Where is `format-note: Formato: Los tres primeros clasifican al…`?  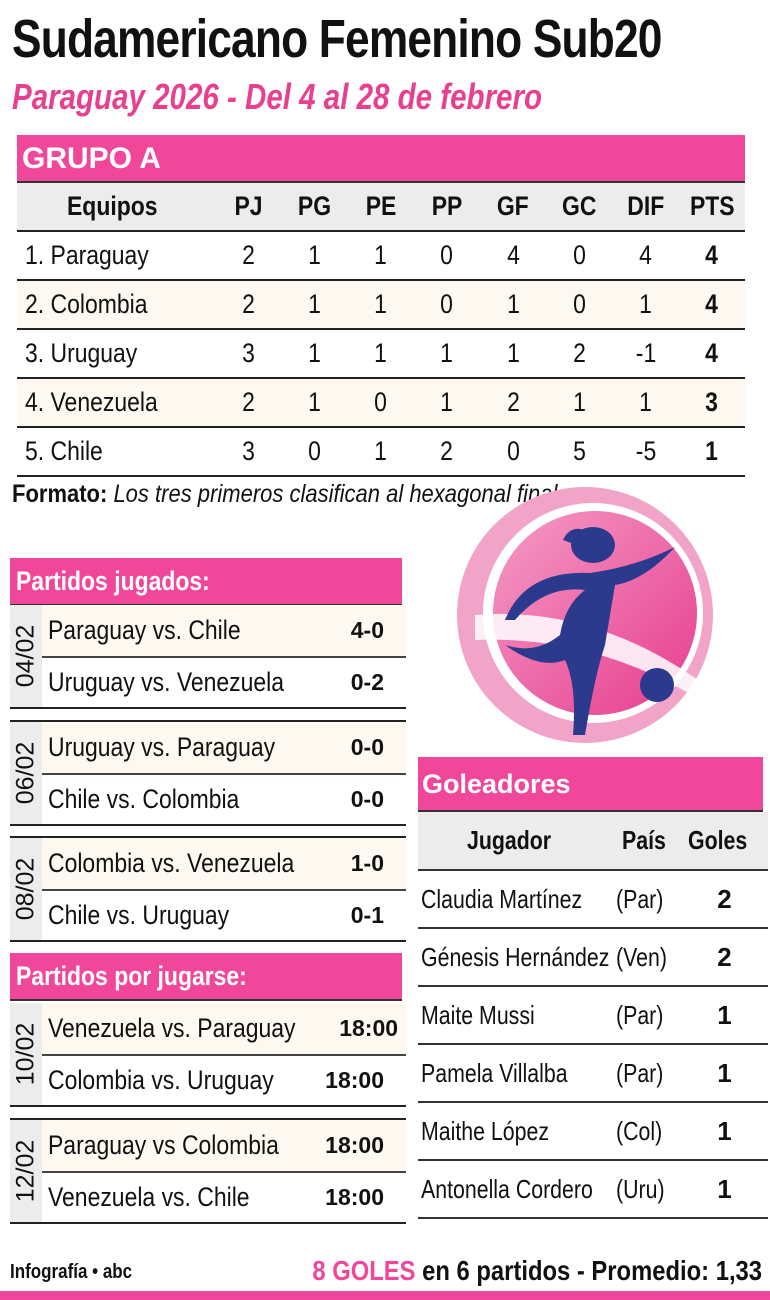
format-note: Formato: Los tres primeros clasifican al… is located at coordinates (287, 494).